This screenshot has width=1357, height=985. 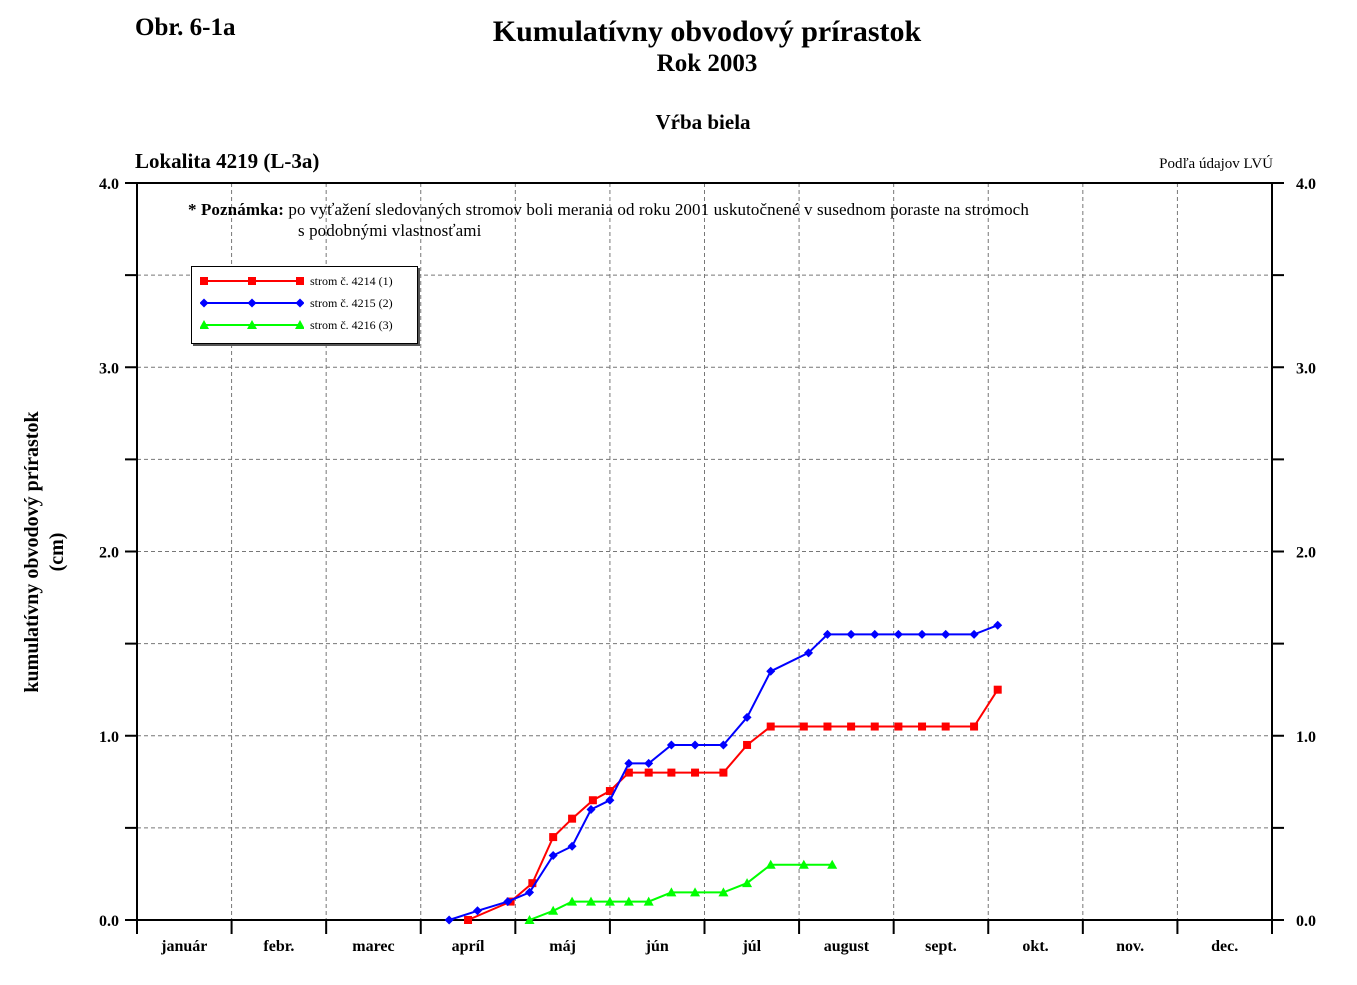 I want to click on legend-item: strom č. 4215 (2), so click(x=304, y=303).